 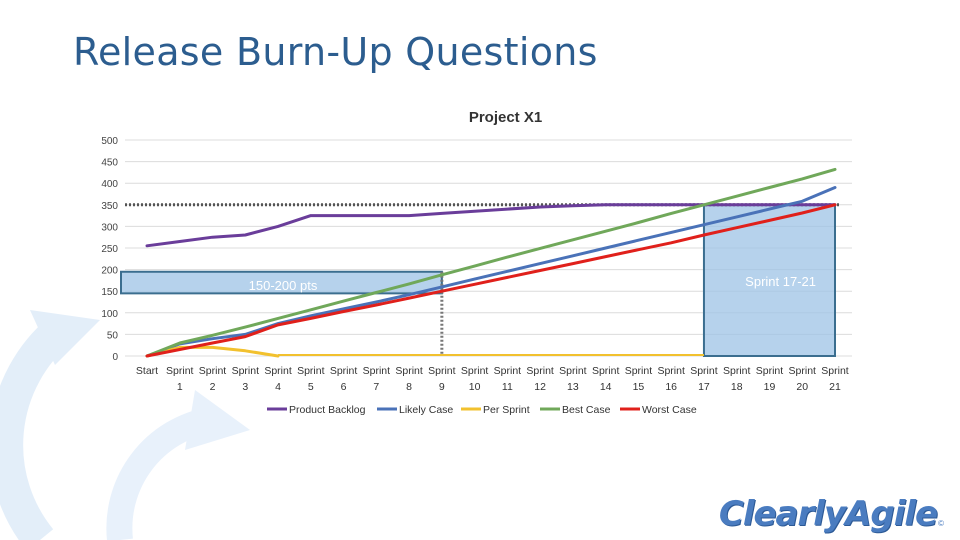 What do you see at coordinates (213, 387) in the screenshot?
I see `x-tick-label: 2` at bounding box center [213, 387].